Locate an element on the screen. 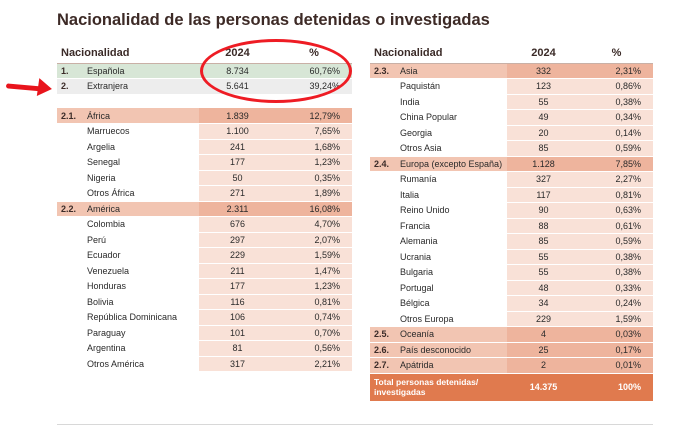  table-row-espanola: 1. Española 8.734 60,76% is located at coordinates (204, 71).